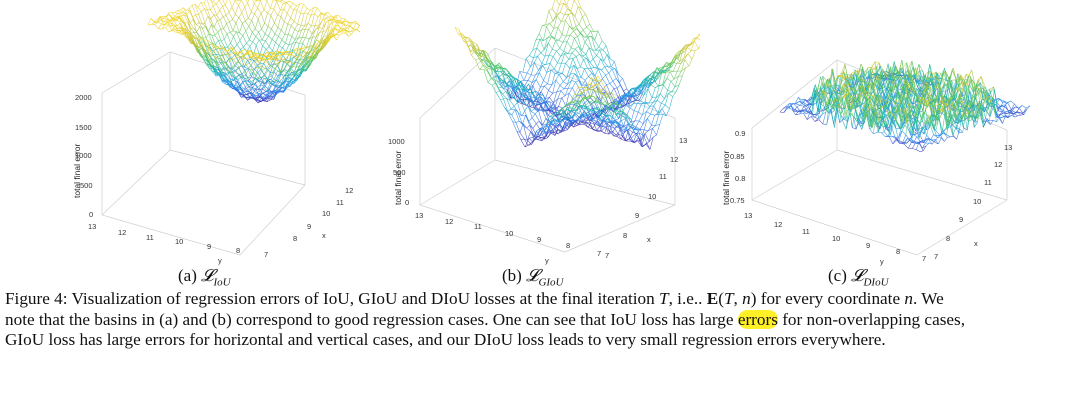 Image resolution: width=1087 pixels, height=417 pixels. Describe the element at coordinates (539, 239) in the screenshot. I see `panel-b-ytick: 9` at that location.